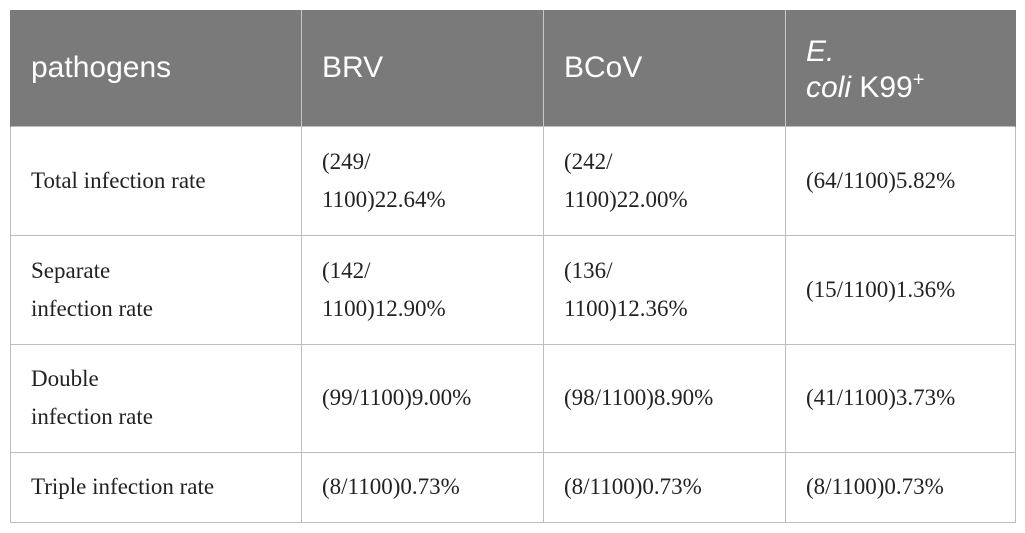 This screenshot has width=1025, height=533. What do you see at coordinates (626, 199) in the screenshot?
I see `cell-line: 1100)22.00%` at bounding box center [626, 199].